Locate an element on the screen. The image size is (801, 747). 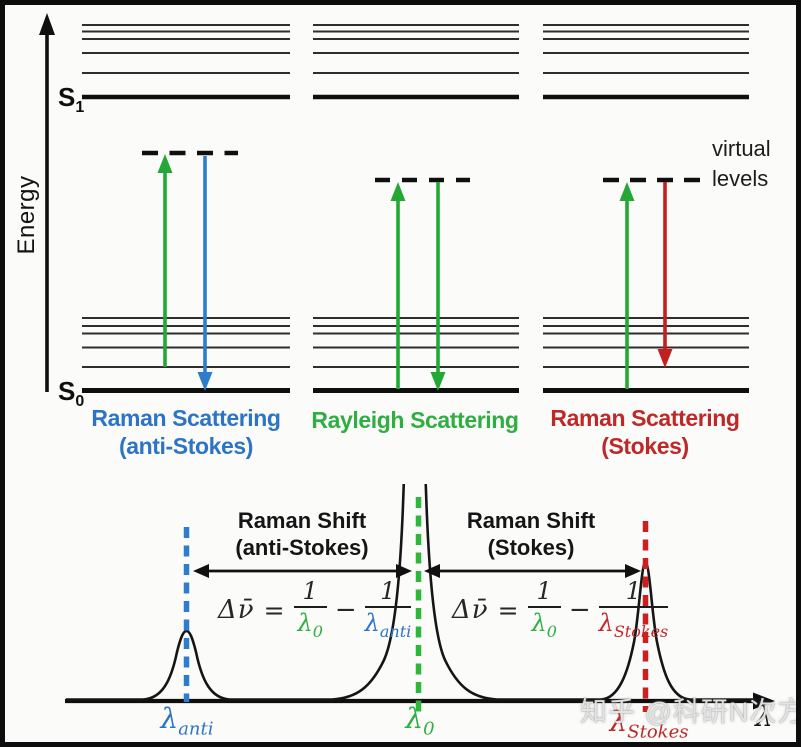
s1-base: S is located at coordinates (67, 97).